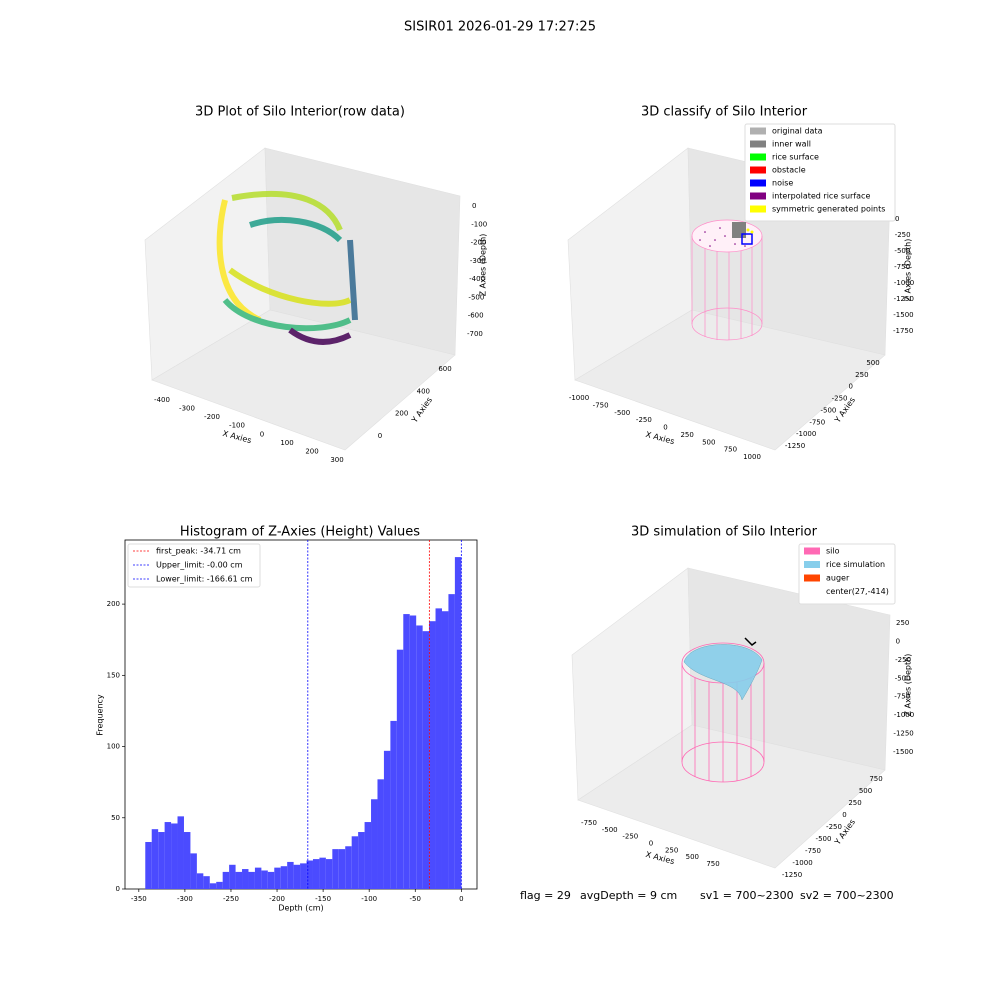  What do you see at coordinates (820, 172) in the screenshot?
I see `legend-box` at bounding box center [820, 172].